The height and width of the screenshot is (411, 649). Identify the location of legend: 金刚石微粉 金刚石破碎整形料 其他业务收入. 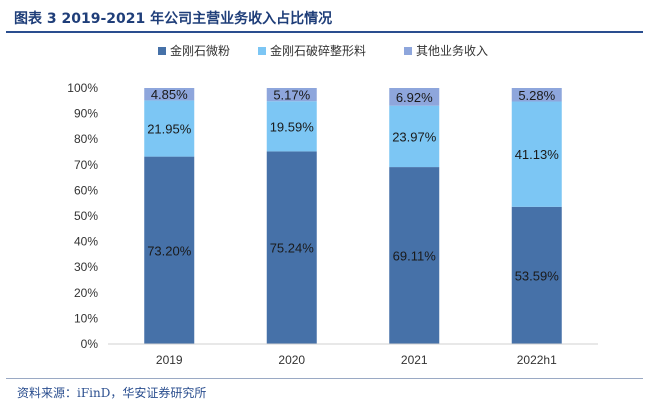
(323, 50).